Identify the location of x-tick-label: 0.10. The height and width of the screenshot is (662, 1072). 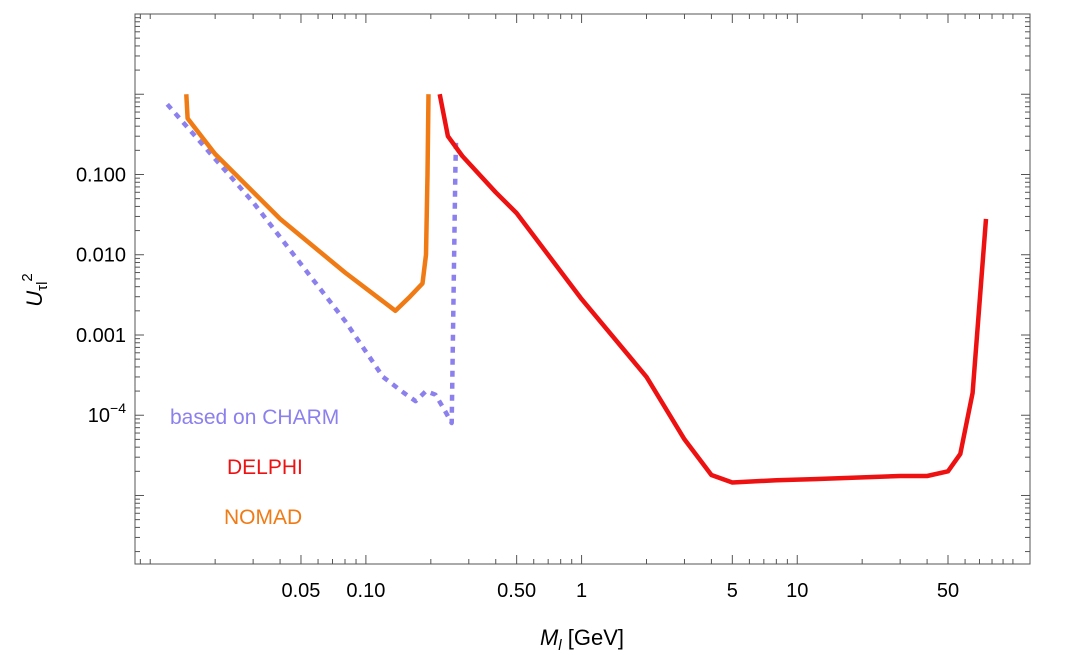
(365, 591).